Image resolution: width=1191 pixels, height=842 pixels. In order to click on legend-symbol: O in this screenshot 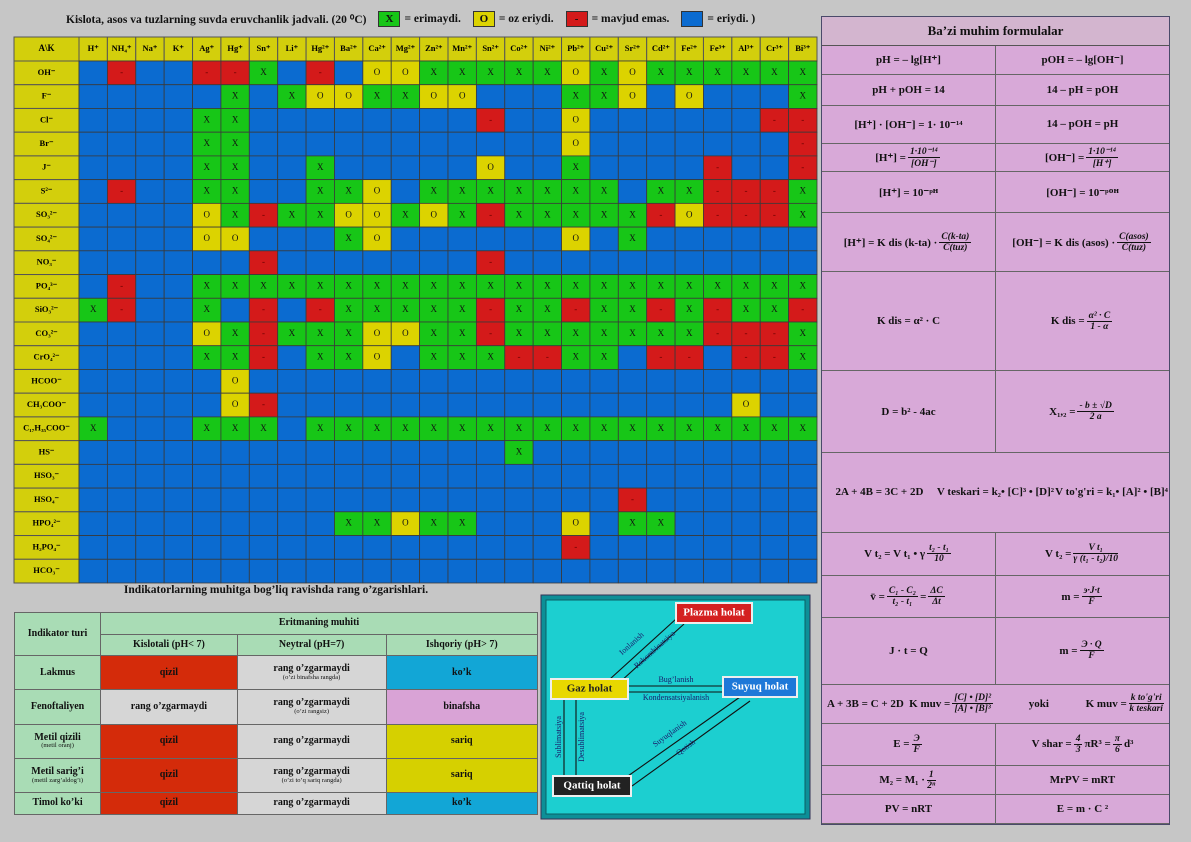, I will do `click(484, 19)`.